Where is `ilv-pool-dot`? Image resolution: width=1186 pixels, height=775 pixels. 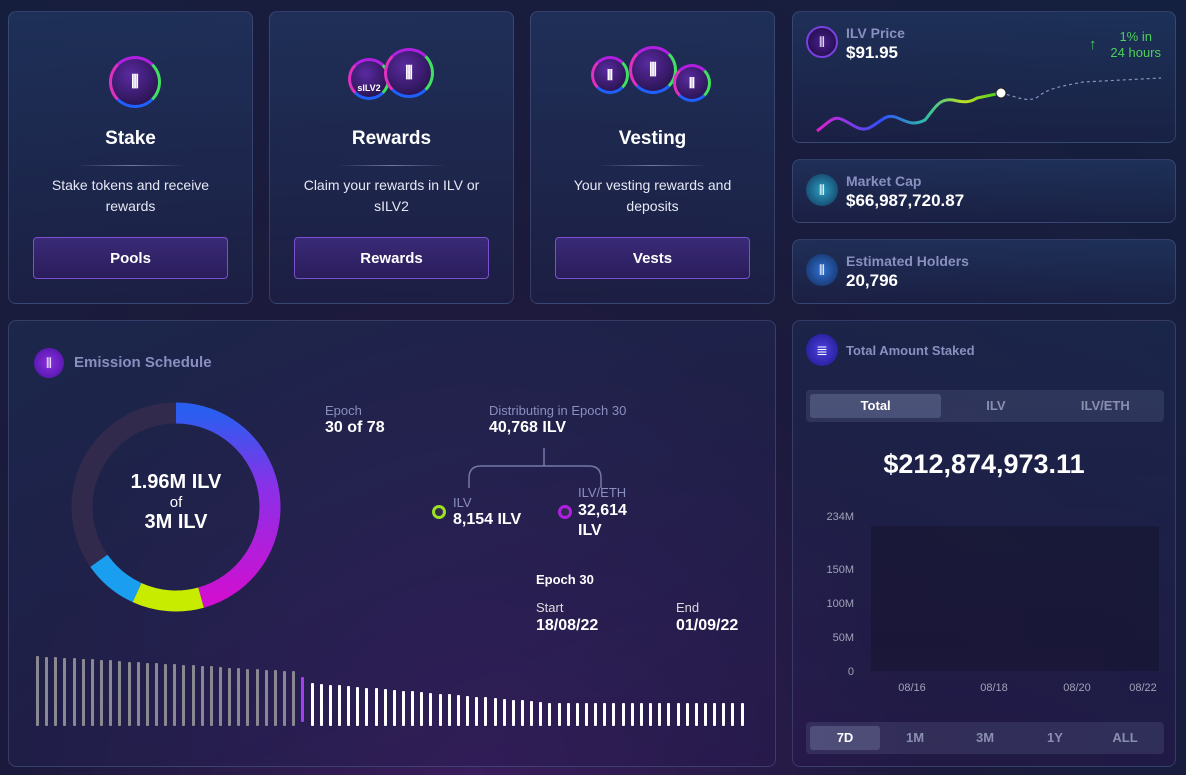 ilv-pool-dot is located at coordinates (439, 512).